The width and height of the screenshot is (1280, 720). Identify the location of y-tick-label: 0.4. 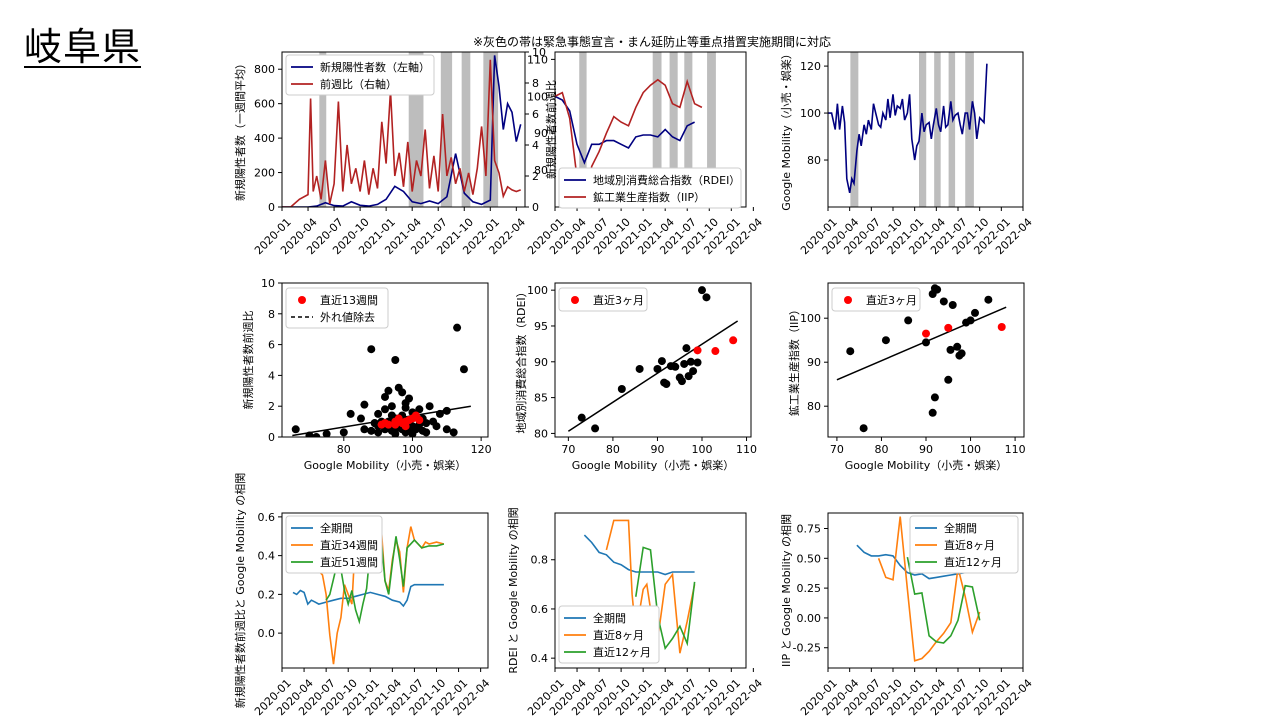
(540, 658).